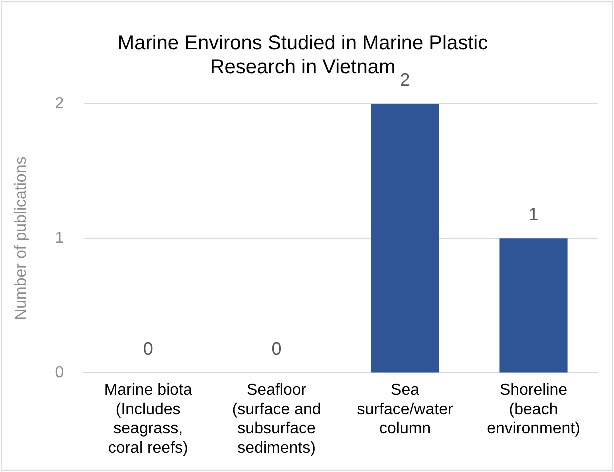 Image resolution: width=614 pixels, height=472 pixels. Describe the element at coordinates (405, 410) in the screenshot. I see `x-tick-label: Sea surface/water column` at that location.